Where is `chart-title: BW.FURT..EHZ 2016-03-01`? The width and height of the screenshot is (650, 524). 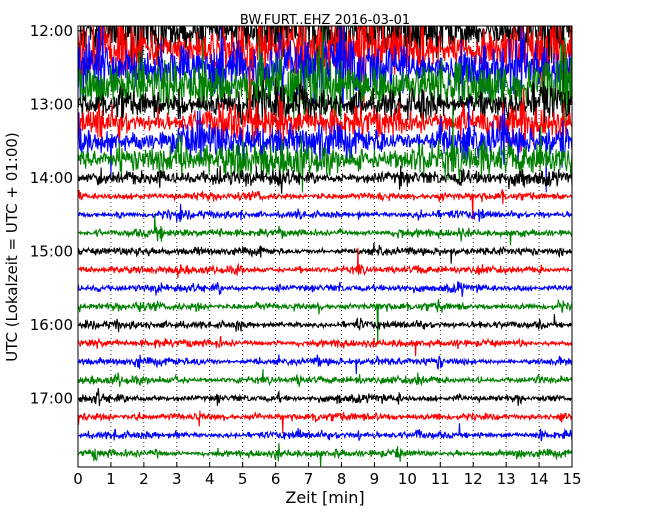 chart-title: BW.FURT..EHZ 2016-03-01 is located at coordinates (325, 20).